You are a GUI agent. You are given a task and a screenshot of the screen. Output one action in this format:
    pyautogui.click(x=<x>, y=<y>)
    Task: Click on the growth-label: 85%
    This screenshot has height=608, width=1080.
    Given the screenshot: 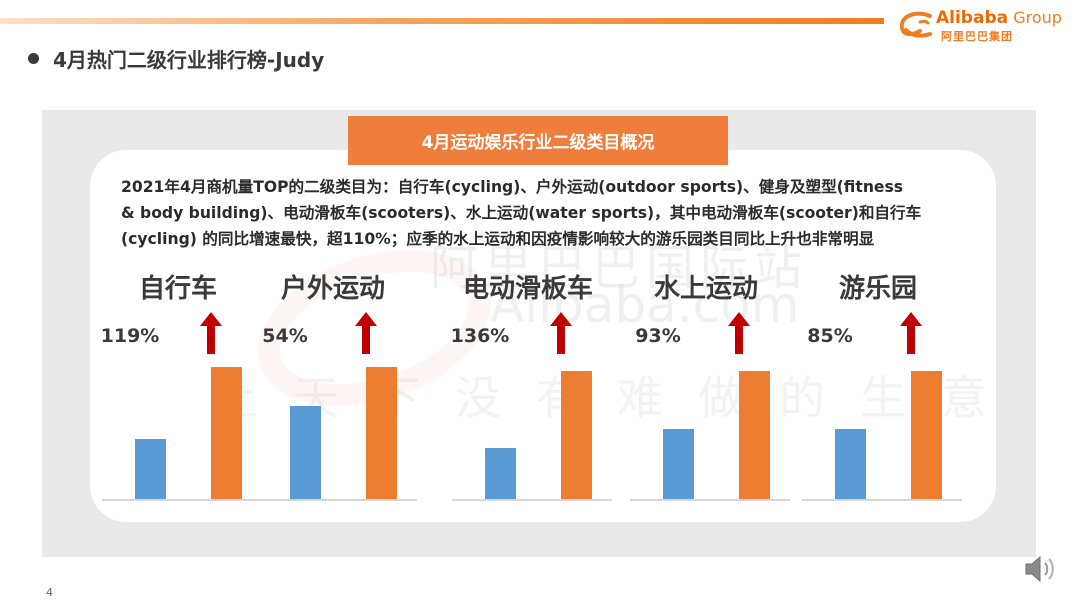 What is the action you would take?
    pyautogui.click(x=830, y=336)
    